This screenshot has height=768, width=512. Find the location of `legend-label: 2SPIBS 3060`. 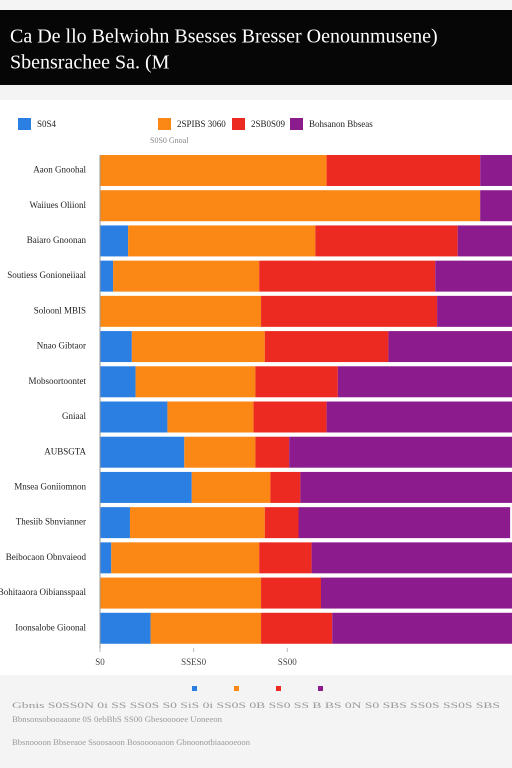

legend-label: 2SPIBS 3060 is located at coordinates (201, 124).